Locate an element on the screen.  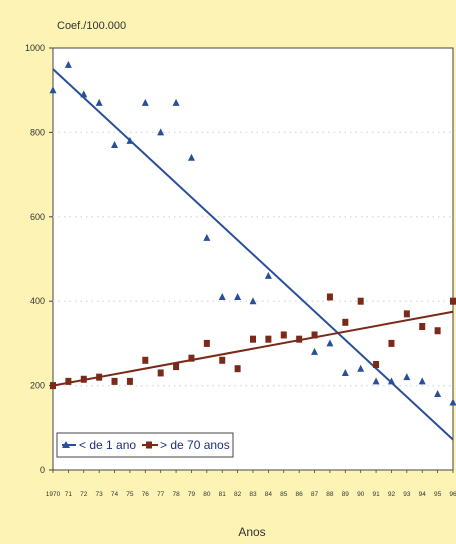
x-tick-label-1975: 75 is located at coordinates (130, 494).